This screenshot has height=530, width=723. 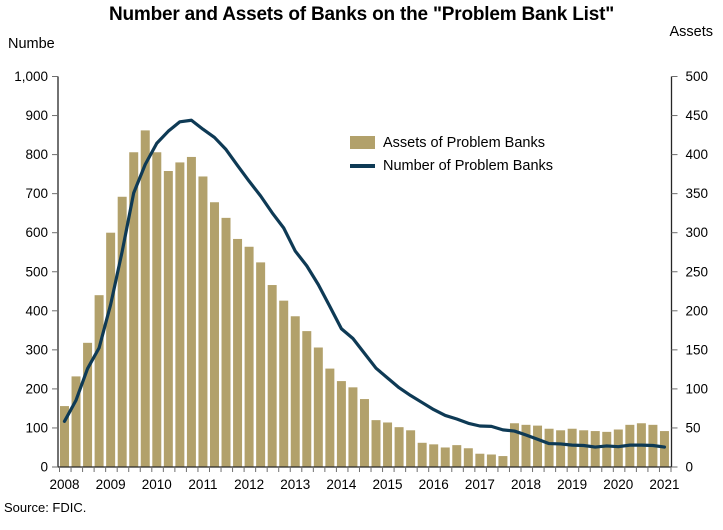 I want to click on left-axis-tick-label: 300, so click(x=36, y=349).